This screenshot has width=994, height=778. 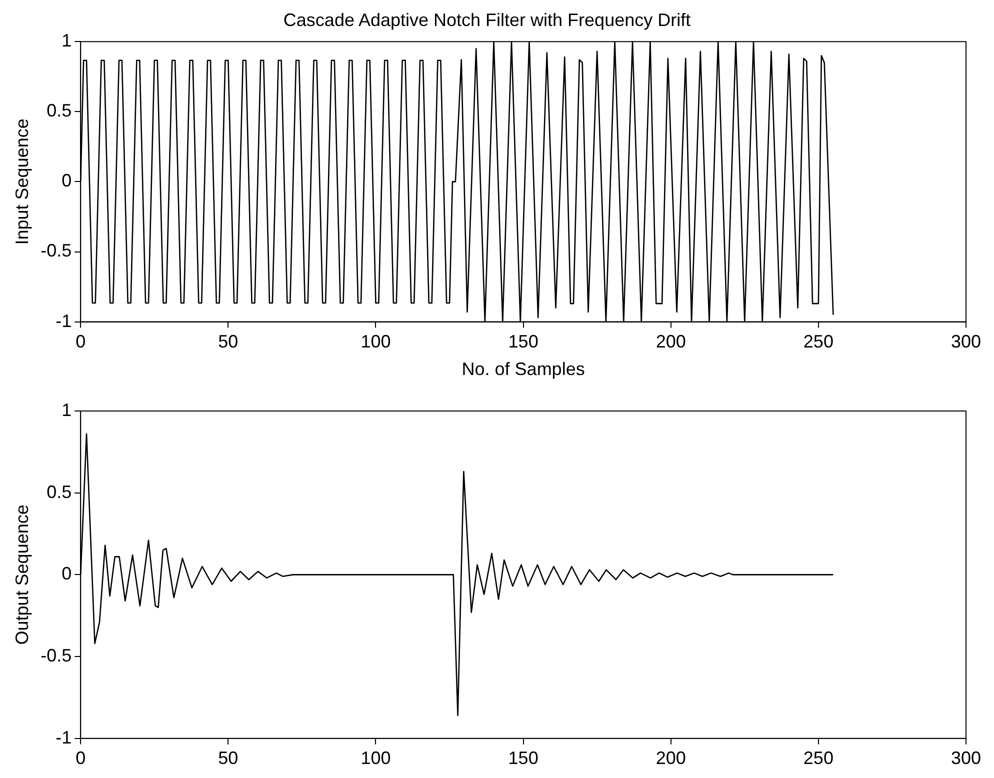 I want to click on y-axis-title: Output Sequence, so click(x=22, y=574).